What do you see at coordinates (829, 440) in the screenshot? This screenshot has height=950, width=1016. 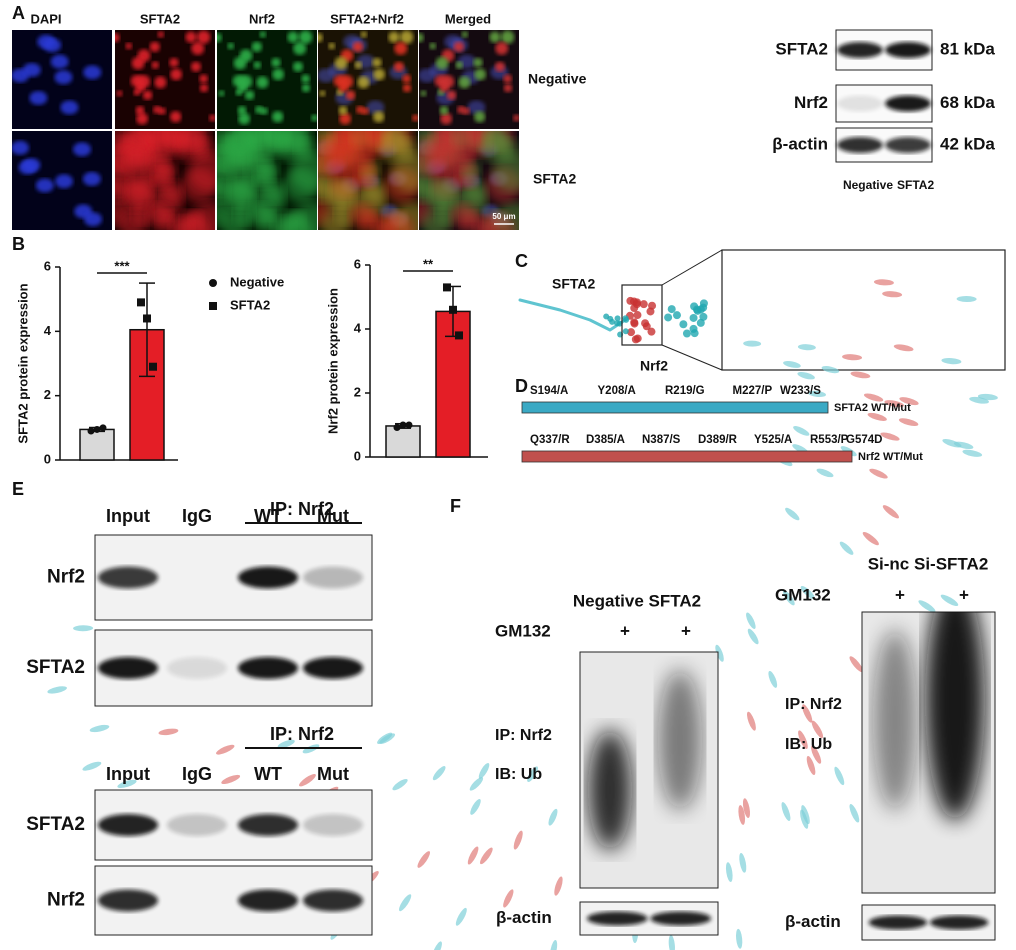 I see `mutation-label: R553/P` at bounding box center [829, 440].